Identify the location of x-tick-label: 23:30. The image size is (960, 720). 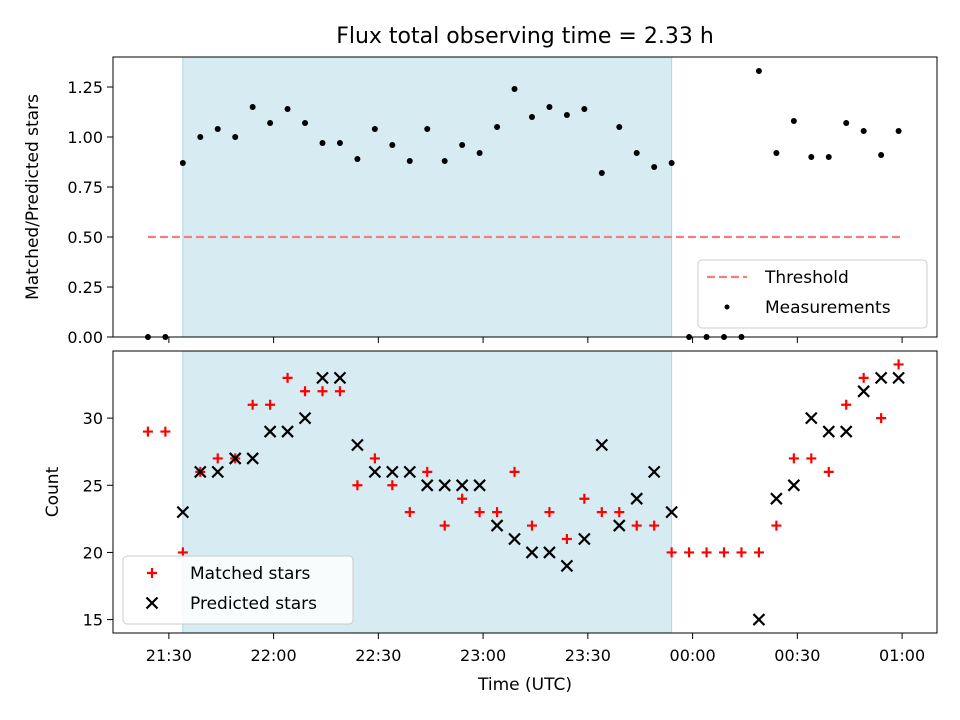
(588, 655).